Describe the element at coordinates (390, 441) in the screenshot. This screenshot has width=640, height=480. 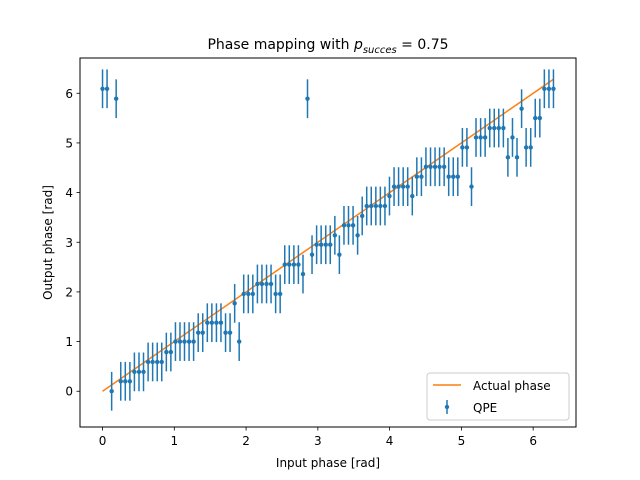
I see `x-tick-label: 4` at that location.